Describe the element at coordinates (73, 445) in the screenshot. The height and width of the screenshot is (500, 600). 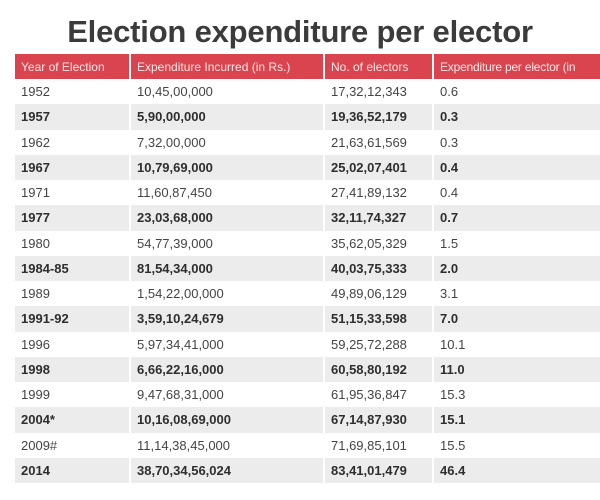
I see `cell-year: 2009#` at that location.